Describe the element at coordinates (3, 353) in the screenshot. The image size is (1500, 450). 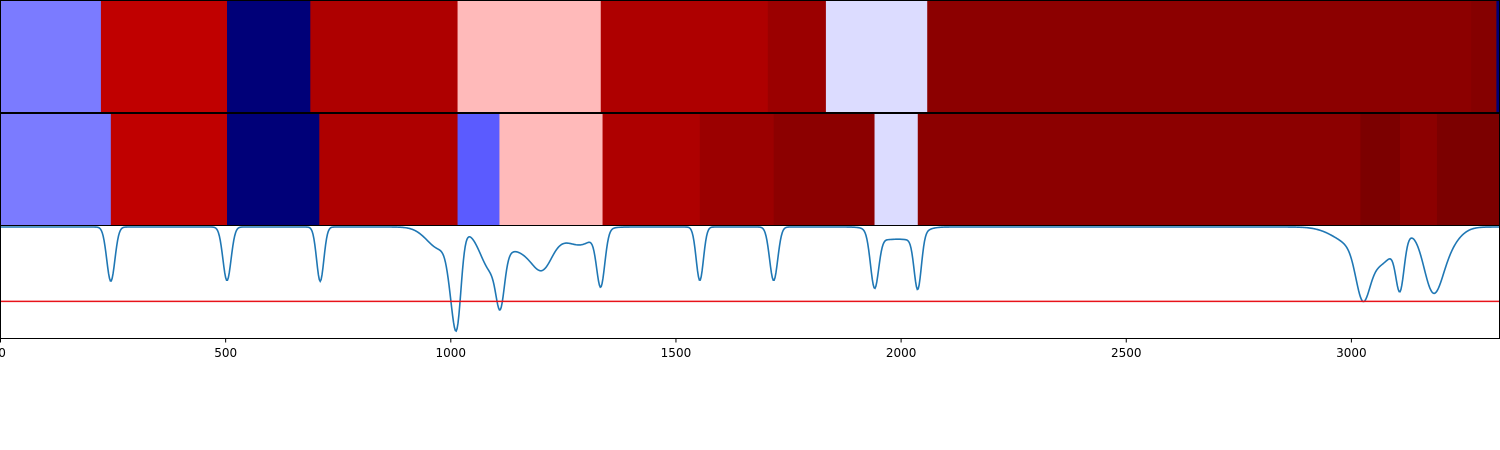
I see `x-tick-label: 0` at that location.